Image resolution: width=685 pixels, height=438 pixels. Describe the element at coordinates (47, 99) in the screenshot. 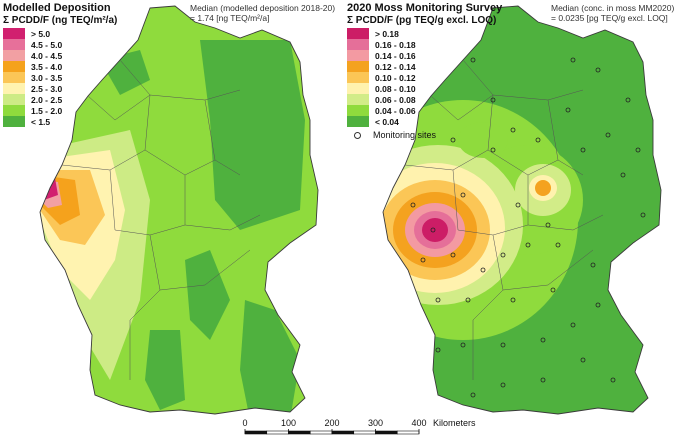

I see `left-legend-label: 2.0 - 2.5` at that location.